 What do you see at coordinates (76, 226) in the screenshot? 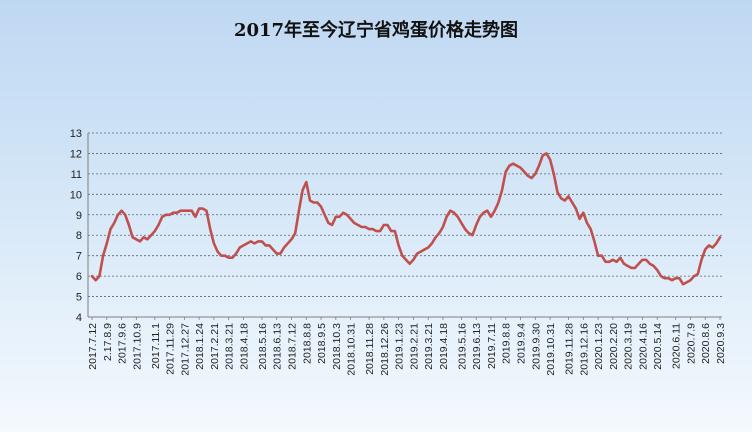
I see `y-tick-labels: 4 5 6 7 8 9 10 11 12 13` at bounding box center [76, 226].